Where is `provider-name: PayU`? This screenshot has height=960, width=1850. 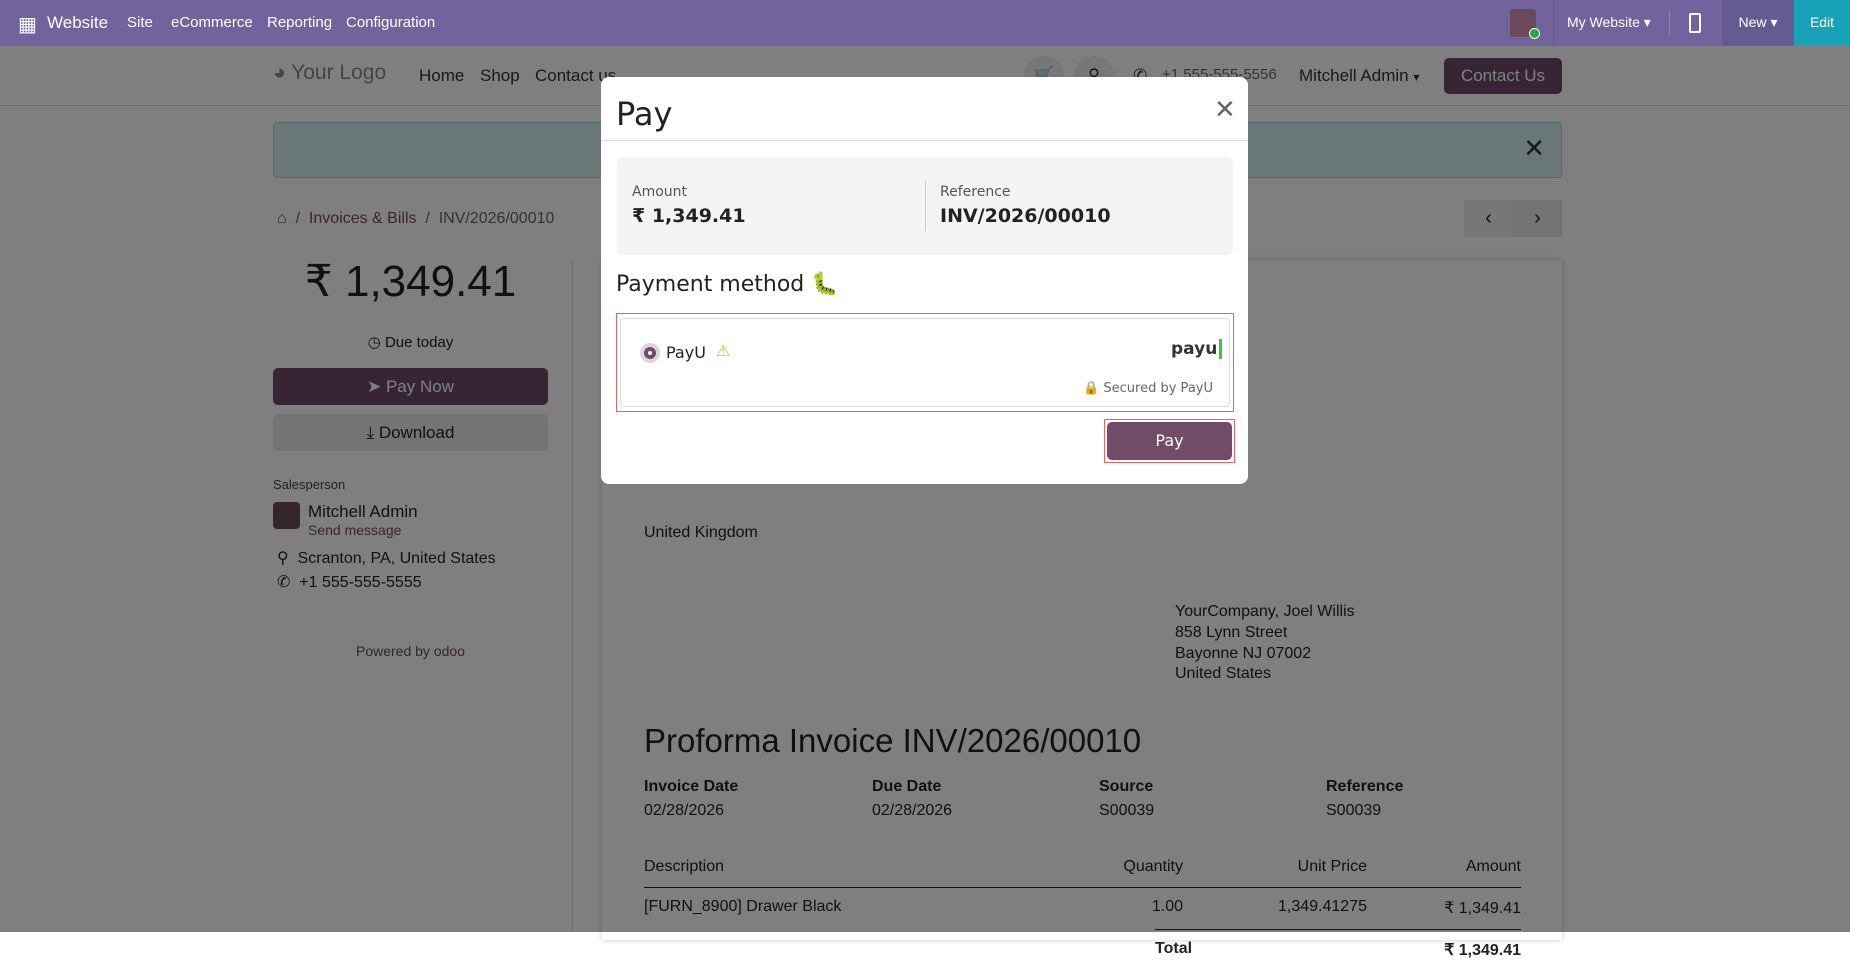
provider-name: PayU is located at coordinates (686, 352).